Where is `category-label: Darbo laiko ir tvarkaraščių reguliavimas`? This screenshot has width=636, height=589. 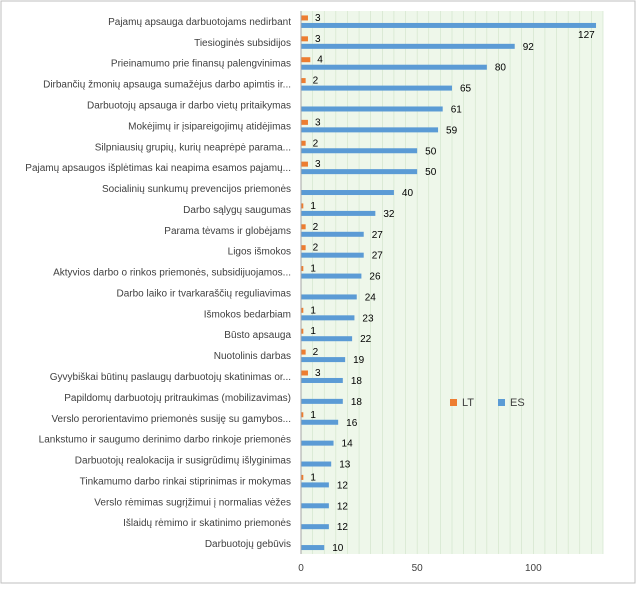 category-label: Darbo laiko ir tvarkaraščių reguliavimas is located at coordinates (203, 293).